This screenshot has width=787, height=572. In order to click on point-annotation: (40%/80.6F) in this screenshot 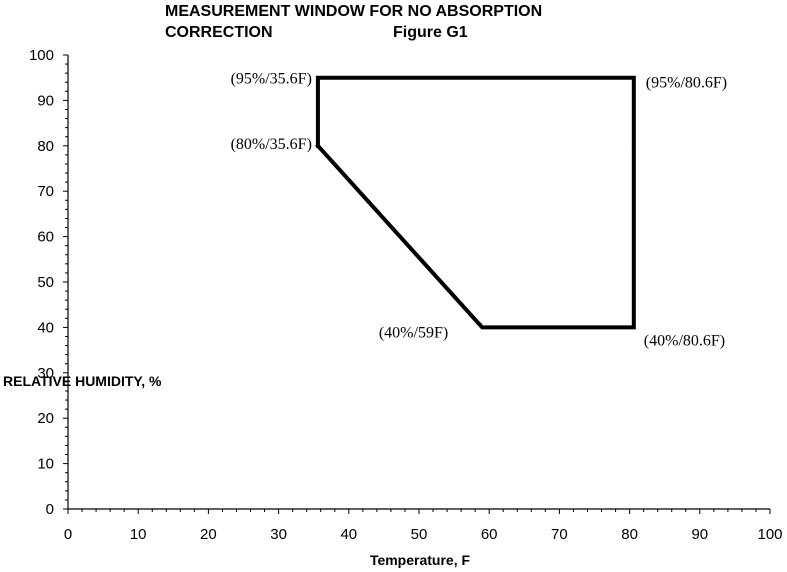, I will do `click(684, 340)`.